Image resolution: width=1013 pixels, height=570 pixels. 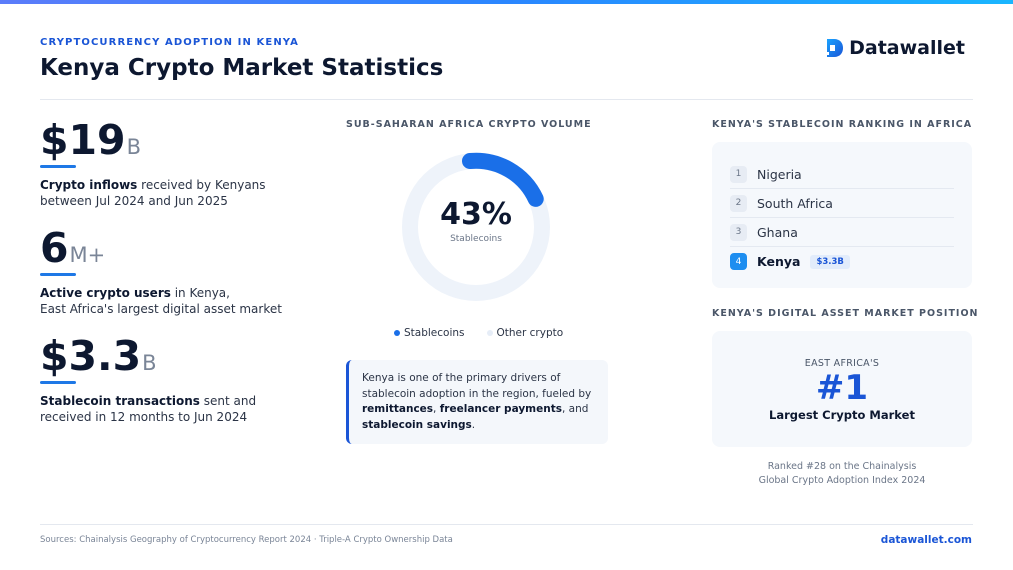 I want to click on legend-label: Stablecoins, so click(x=434, y=333).